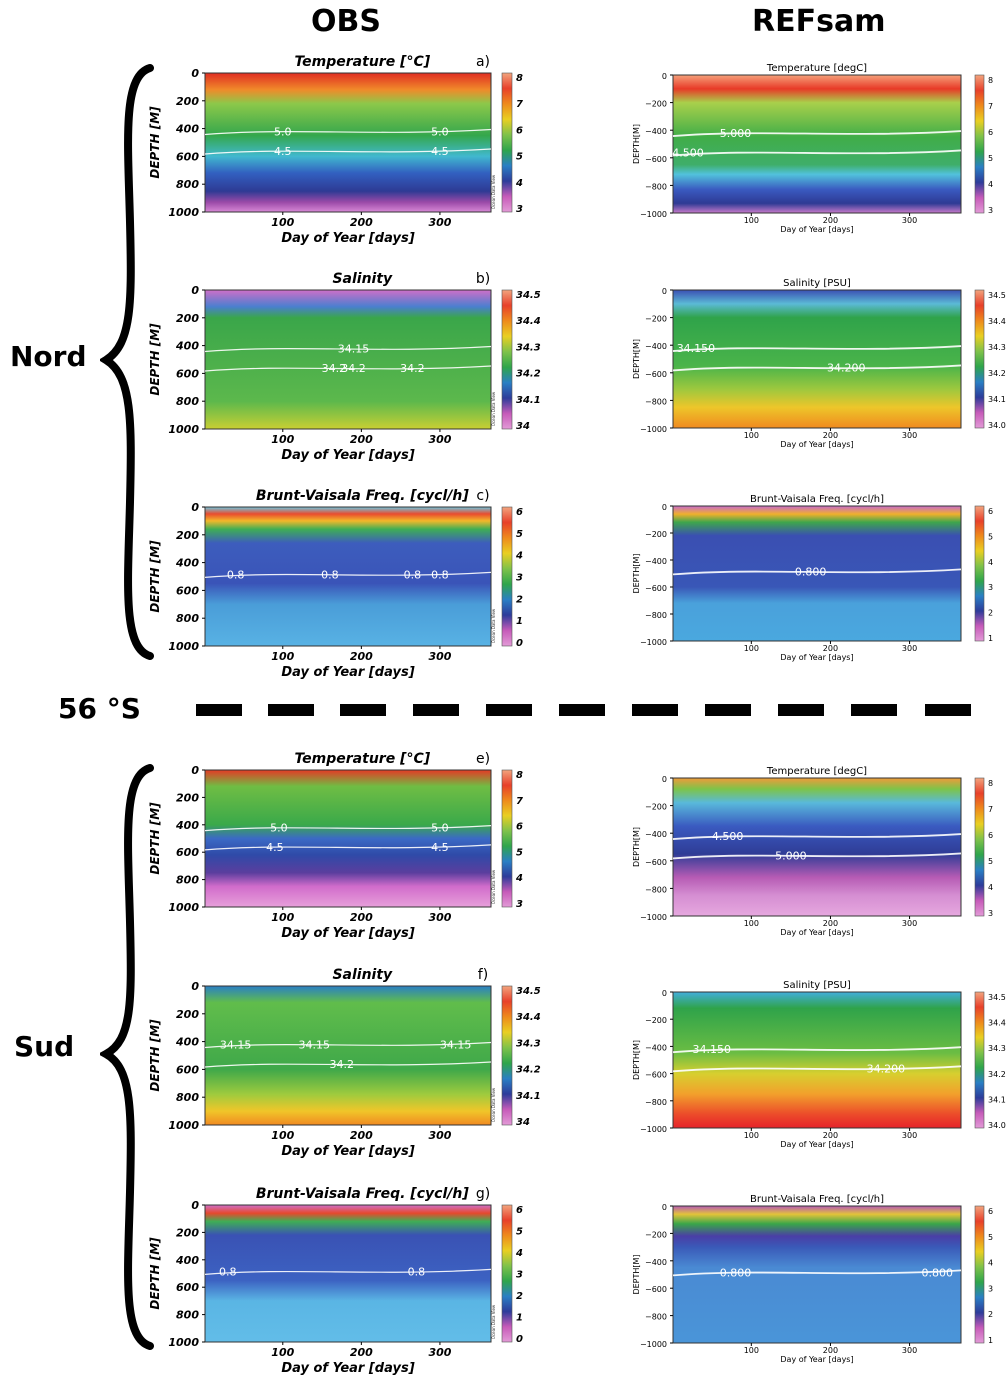 The height and width of the screenshot is (1381, 1006). Describe the element at coordinates (519, 643) in the screenshot. I see `colorbar-tick-label: 0` at that location.